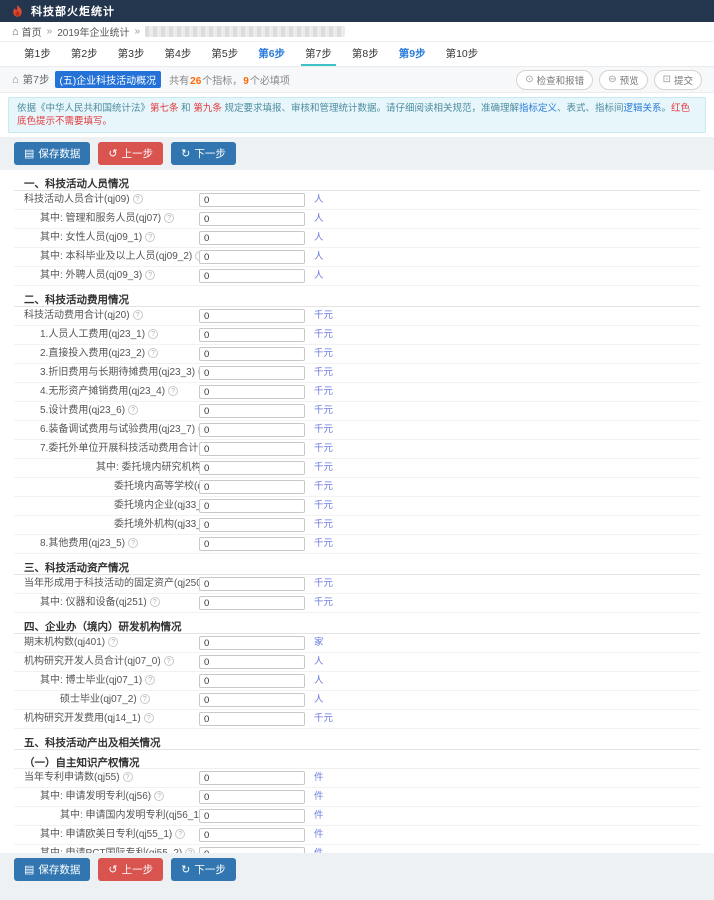  What do you see at coordinates (357, 759) in the screenshot?
I see `section-subtitle: （一）自主知识产权情况` at bounding box center [357, 759].